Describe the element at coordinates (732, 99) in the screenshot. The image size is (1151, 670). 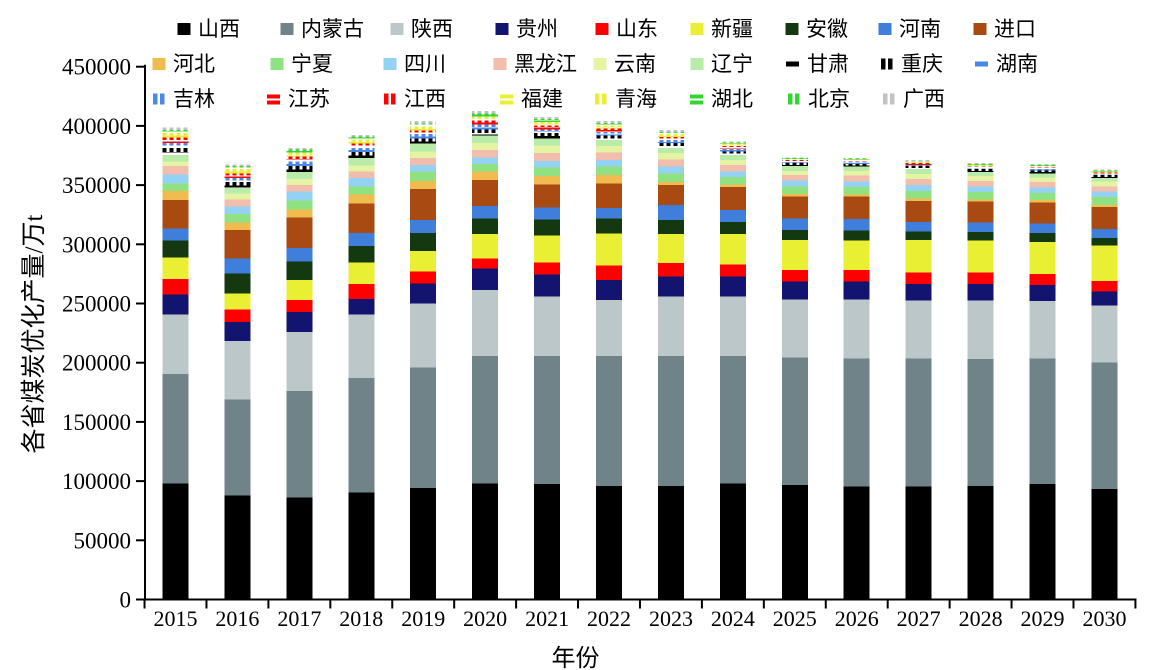
I see `legend-label: 湖北` at that location.